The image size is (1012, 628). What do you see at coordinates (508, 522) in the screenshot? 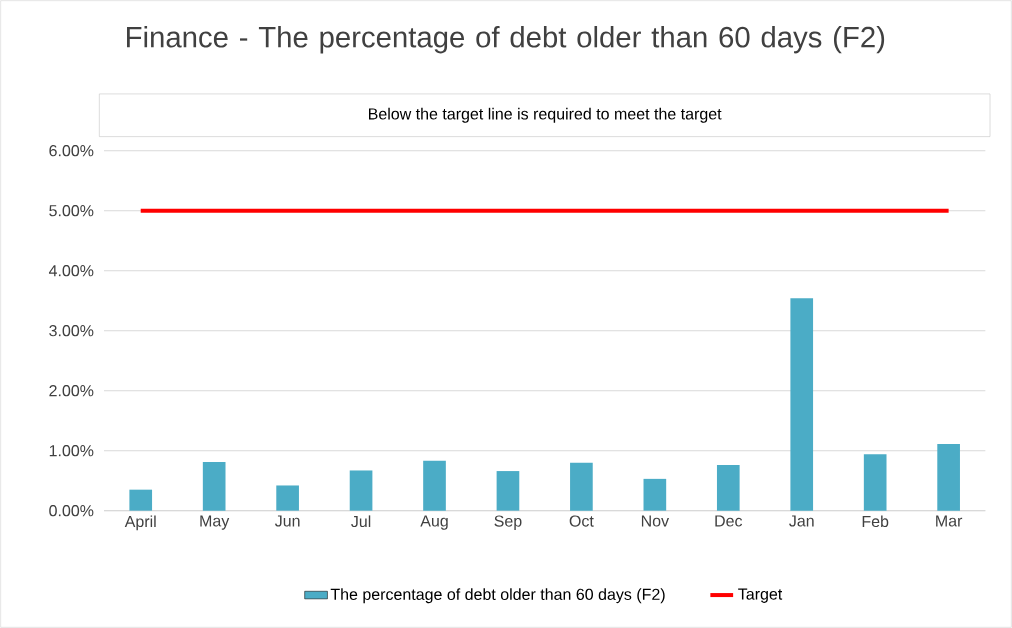
I see `x-tick-label: Sep` at bounding box center [508, 522].